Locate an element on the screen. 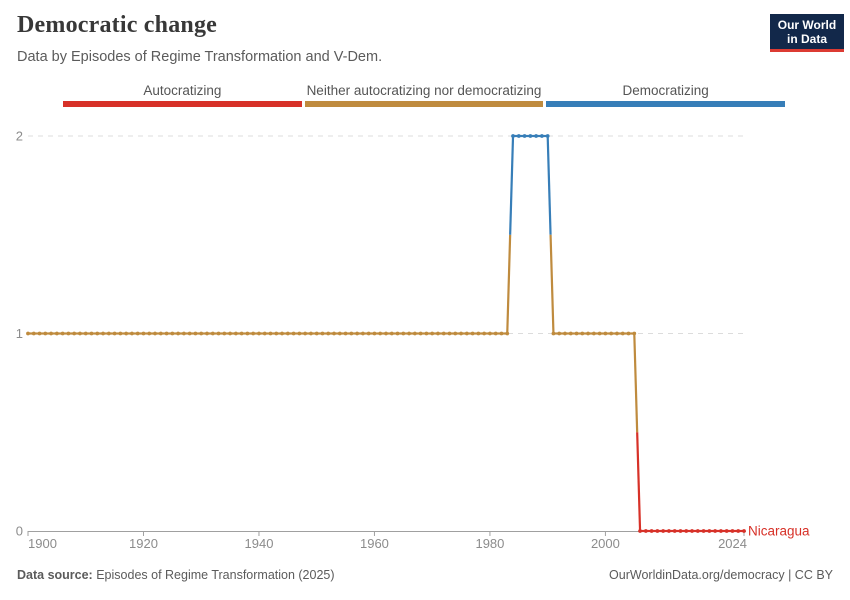  data-point-1934 is located at coordinates (224, 333).